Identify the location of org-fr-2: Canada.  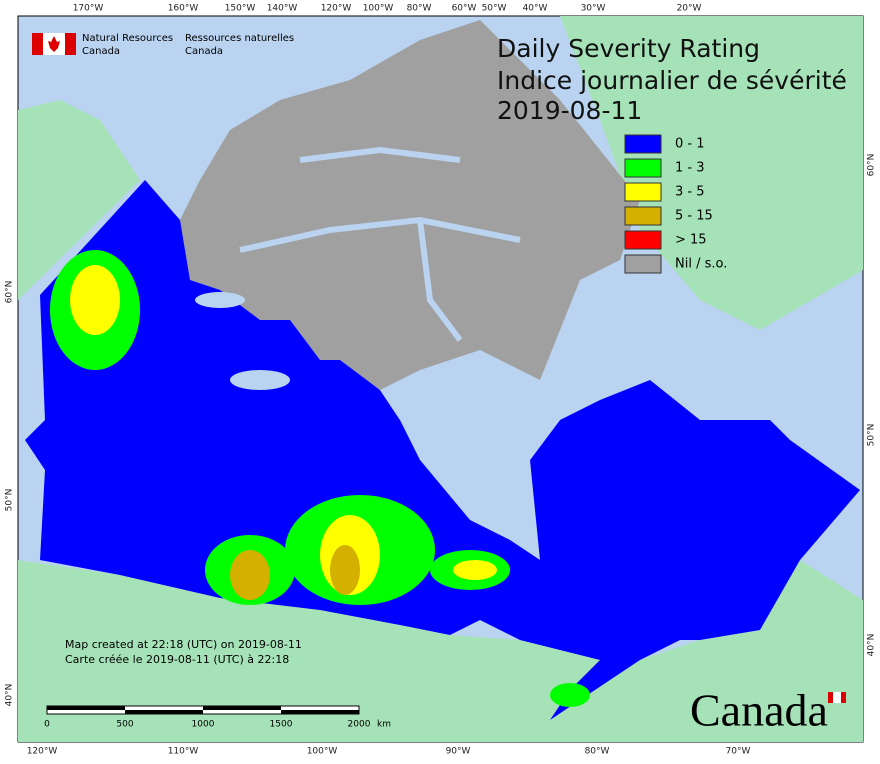
(204, 51).